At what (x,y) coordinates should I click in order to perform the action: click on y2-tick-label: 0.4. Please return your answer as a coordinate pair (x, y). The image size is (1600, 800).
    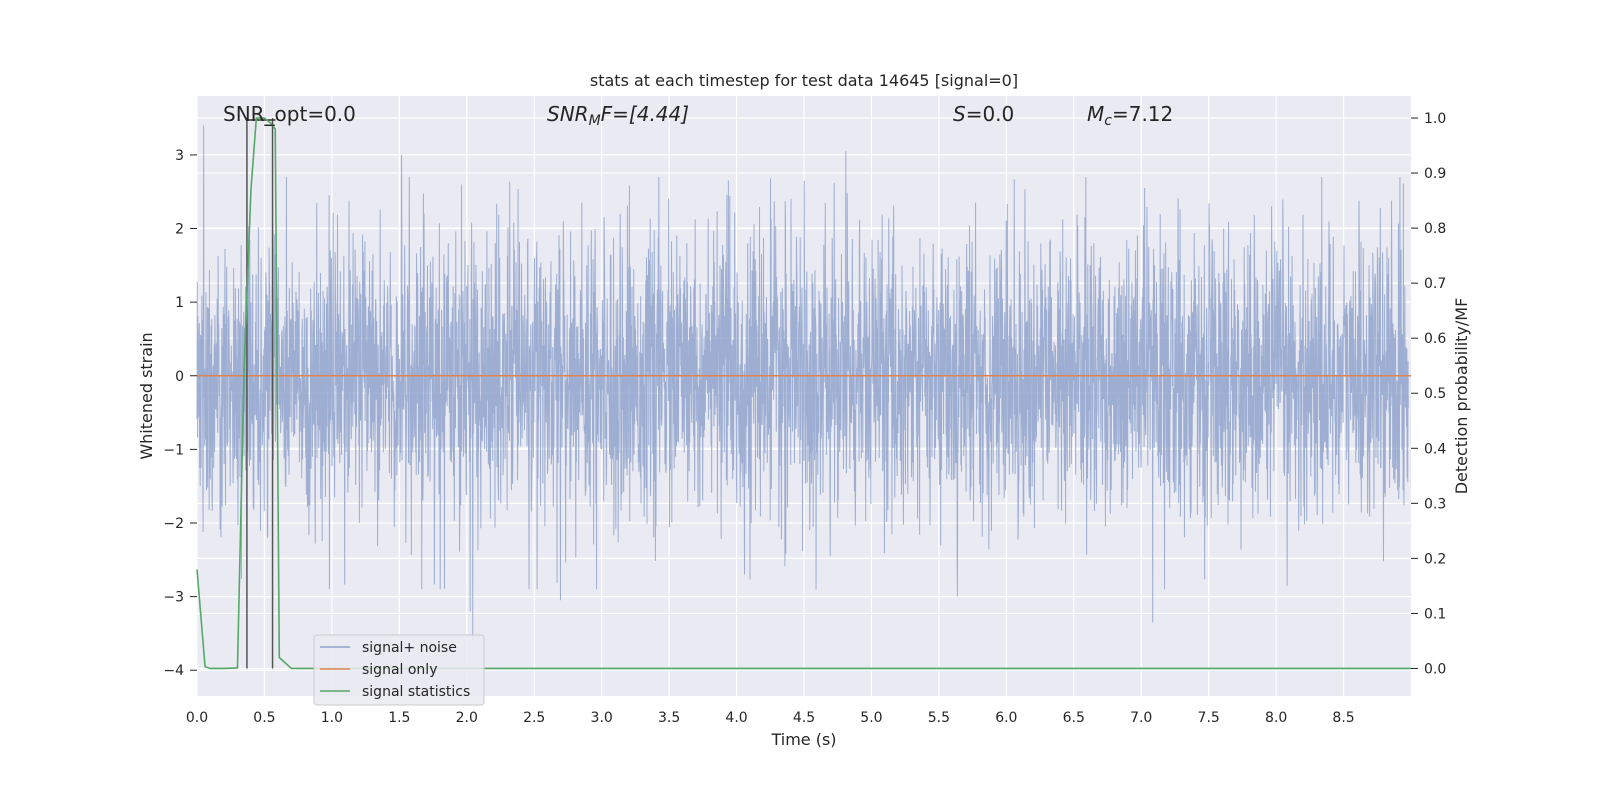
    Looking at the image, I should click on (1435, 449).